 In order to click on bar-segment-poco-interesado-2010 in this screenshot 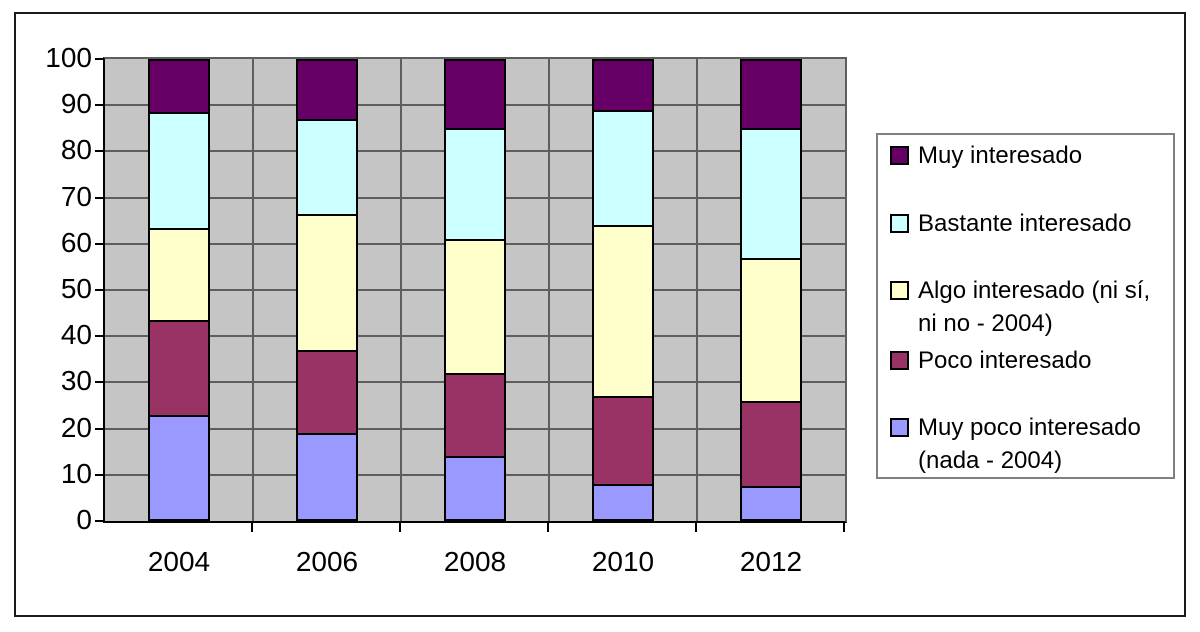, I will do `click(623, 441)`.